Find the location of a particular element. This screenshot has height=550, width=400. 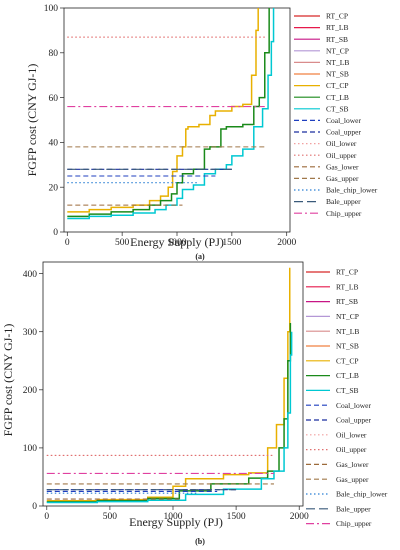

panel-b-xlabel: Energy Supply (PJ) is located at coordinates (176, 522).